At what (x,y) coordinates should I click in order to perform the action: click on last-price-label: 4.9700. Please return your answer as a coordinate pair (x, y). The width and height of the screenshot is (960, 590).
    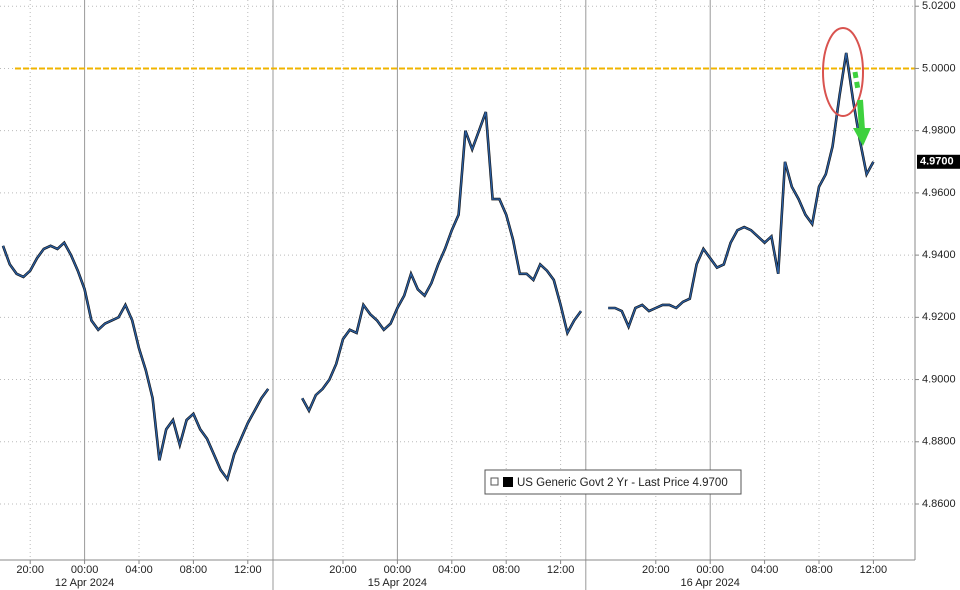
    Looking at the image, I should click on (937, 162).